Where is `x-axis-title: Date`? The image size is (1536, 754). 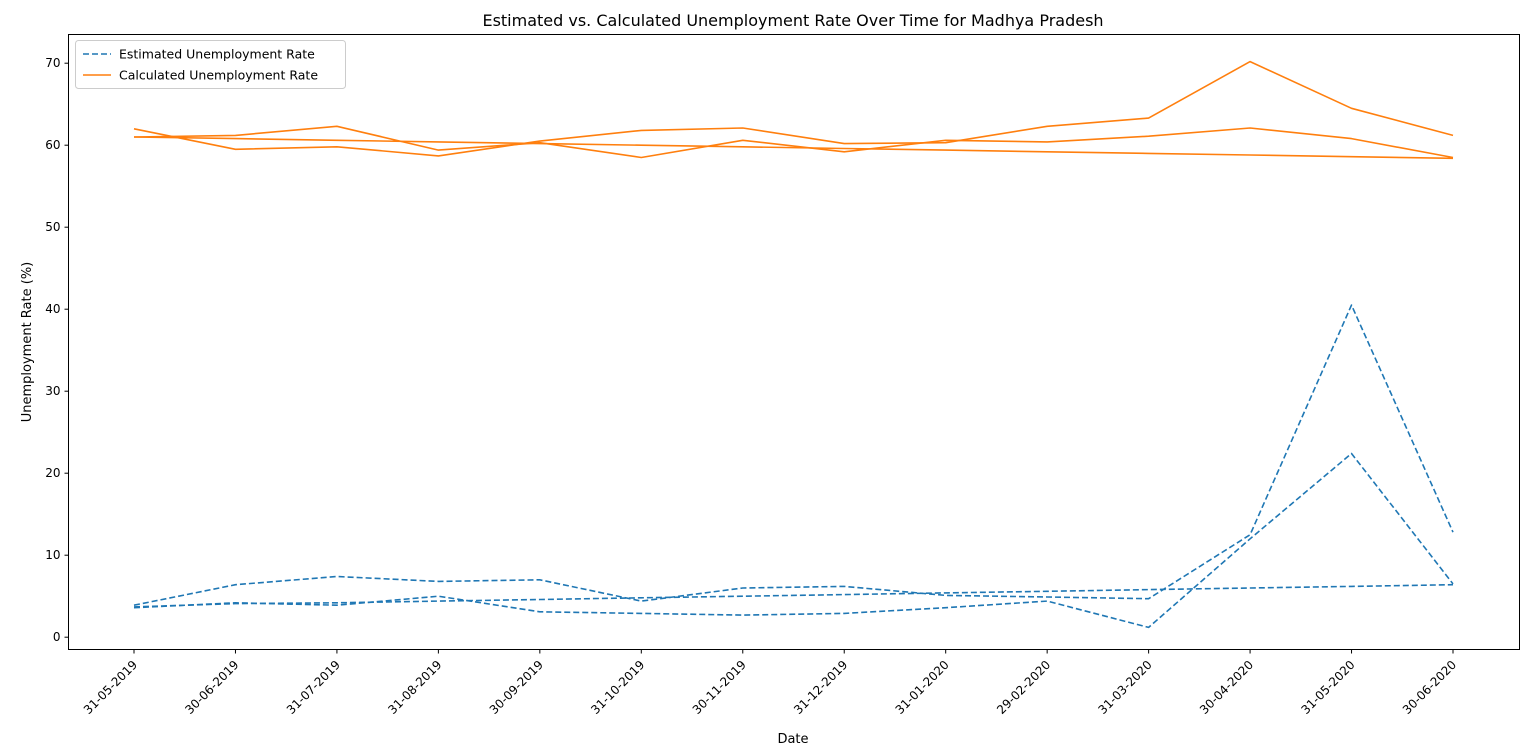
x-axis-title: Date is located at coordinates (792, 739).